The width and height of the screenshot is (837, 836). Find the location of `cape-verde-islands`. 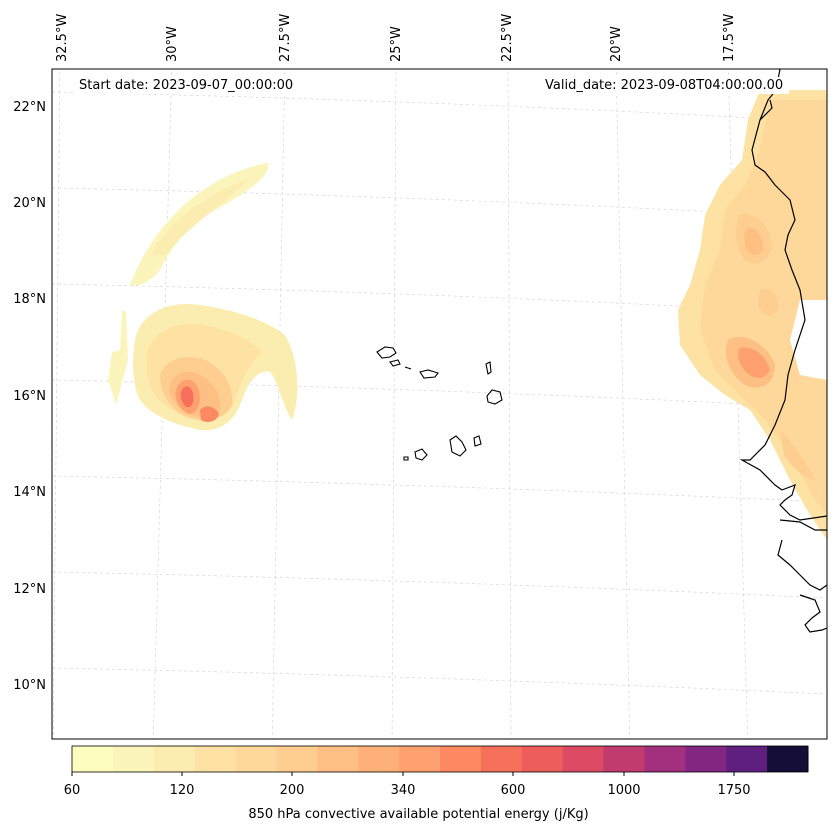

cape-verde-islands is located at coordinates (439, 403).